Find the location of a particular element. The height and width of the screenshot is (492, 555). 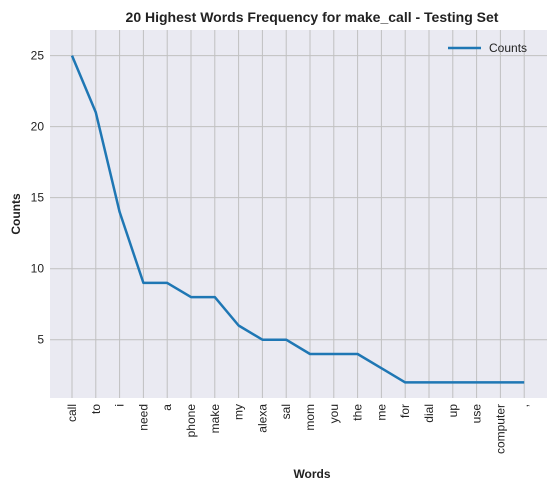

x-tick-label: up is located at coordinates (453, 411).